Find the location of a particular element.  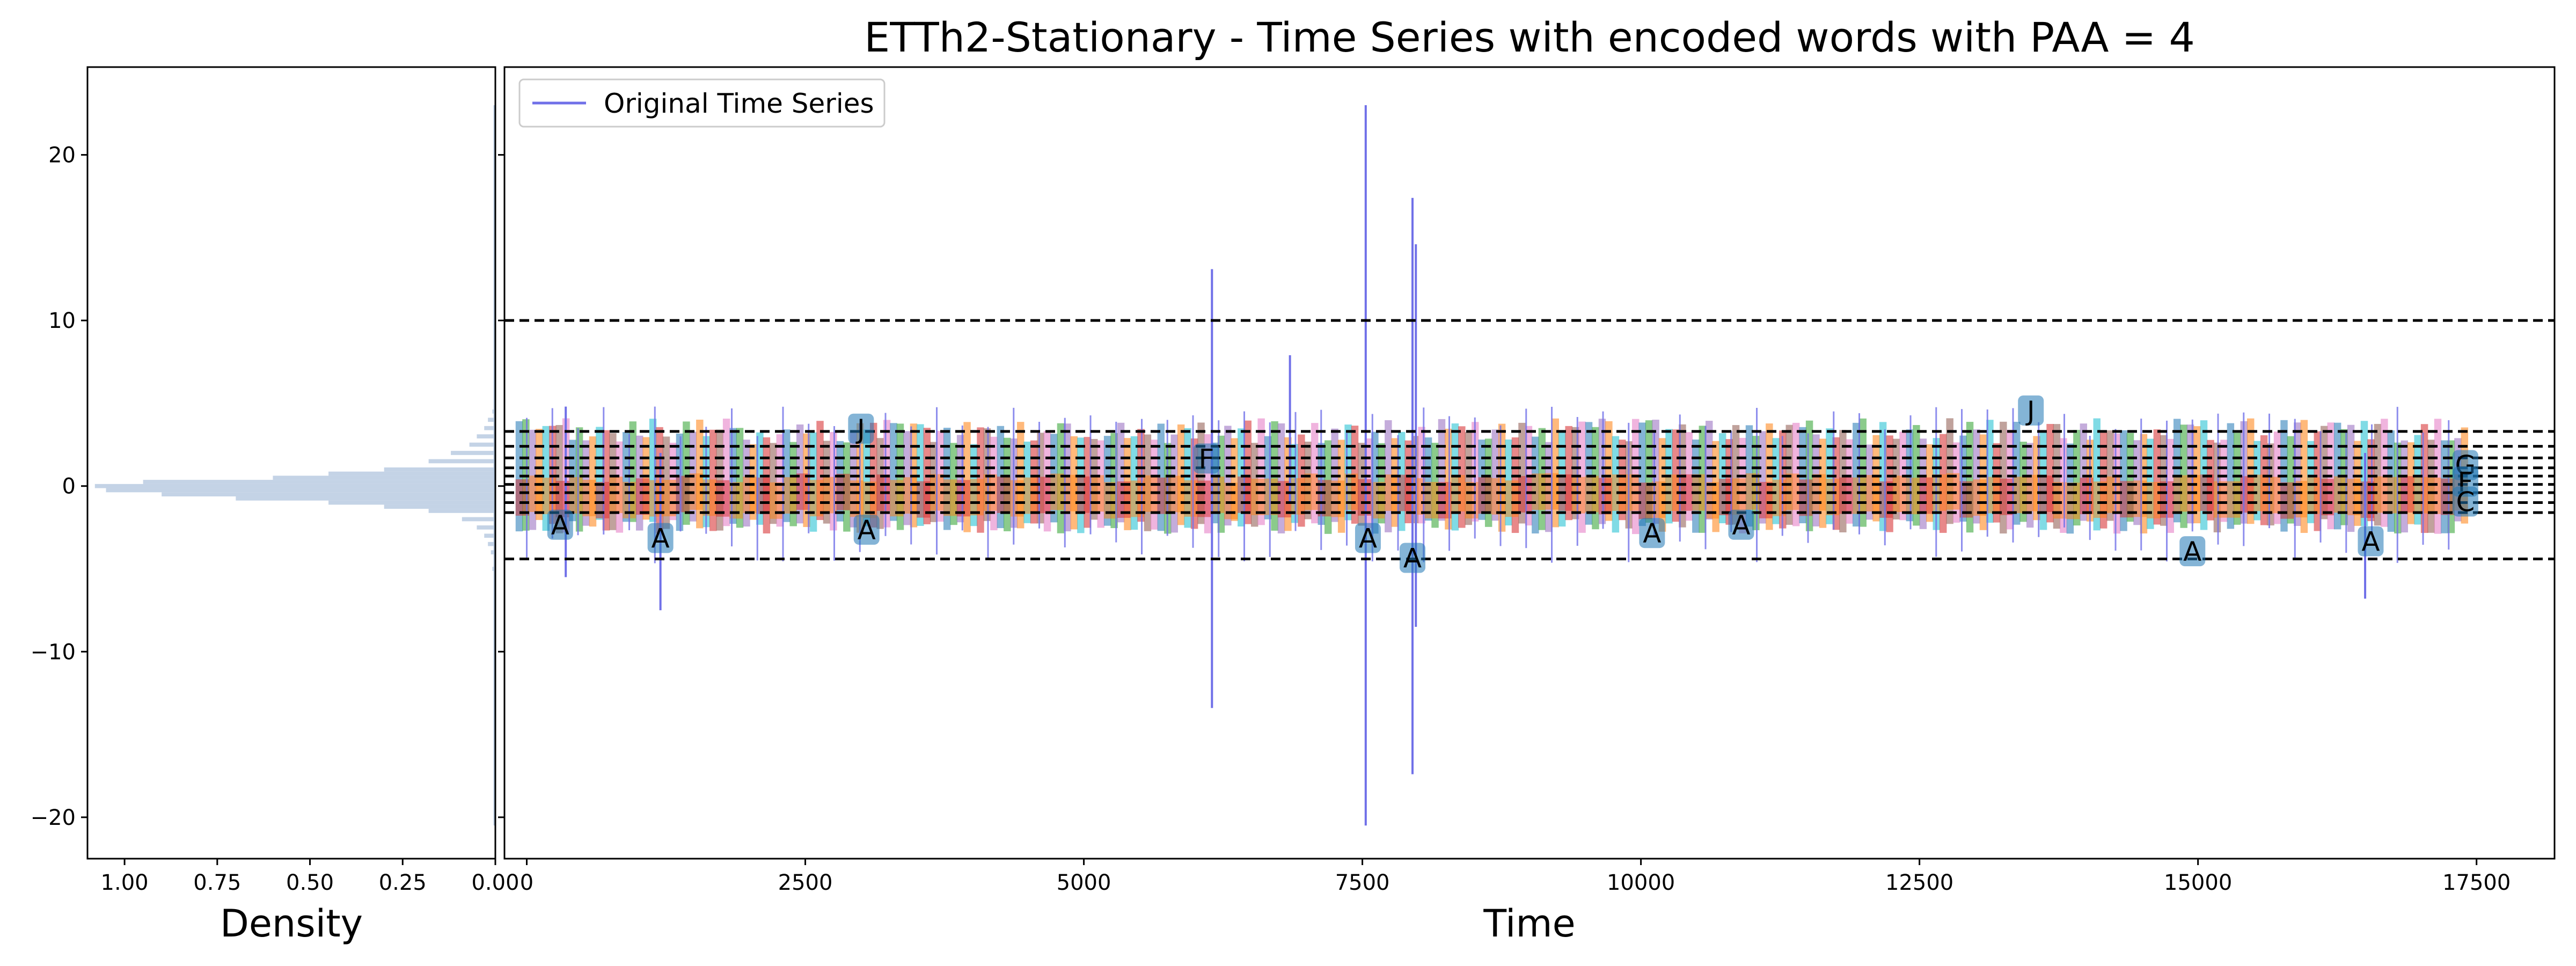

histogram-x-ticks: 1.00 0.75 0.50 0.25 0.00 is located at coordinates (310, 877).